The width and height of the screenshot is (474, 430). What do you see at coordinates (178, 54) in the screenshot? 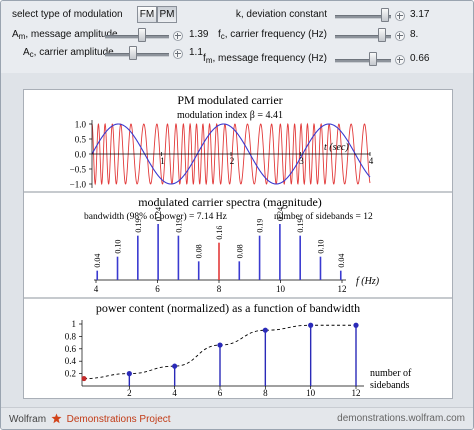
I see `carrier-amplitude-expand-icon` at bounding box center [178, 54].